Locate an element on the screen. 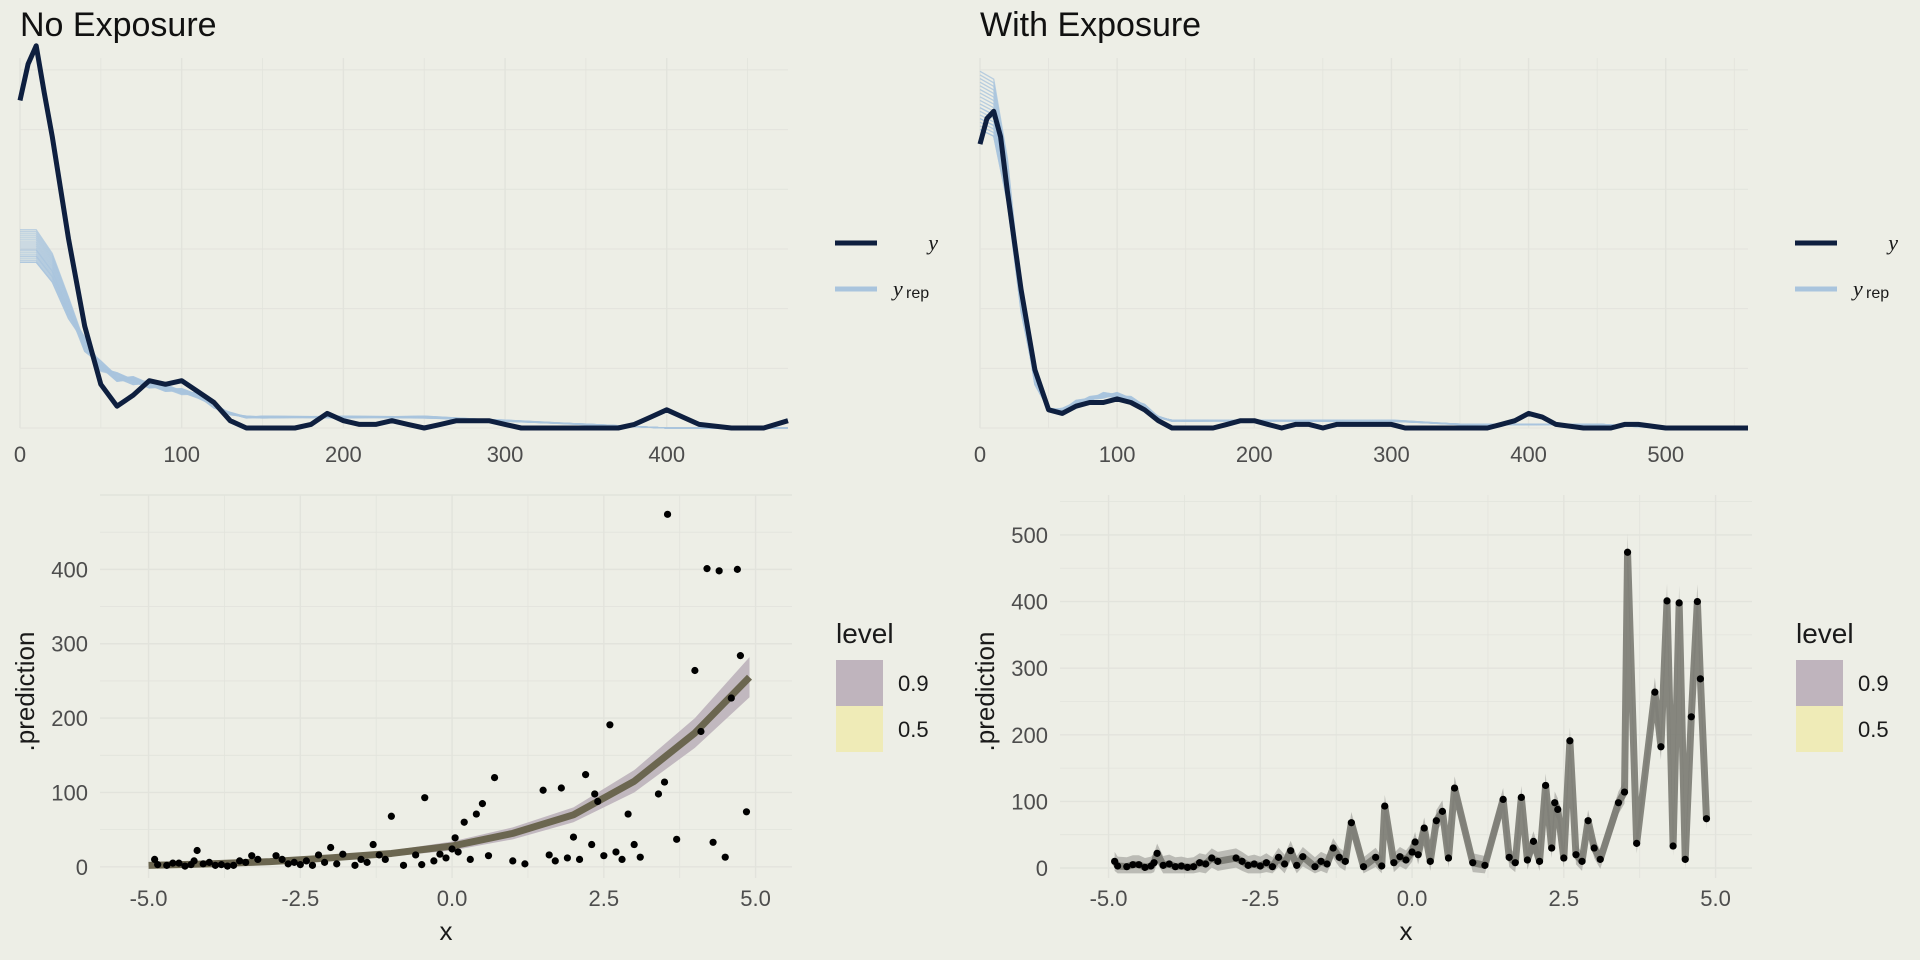  y-tick-label: 100 is located at coordinates (69, 792).